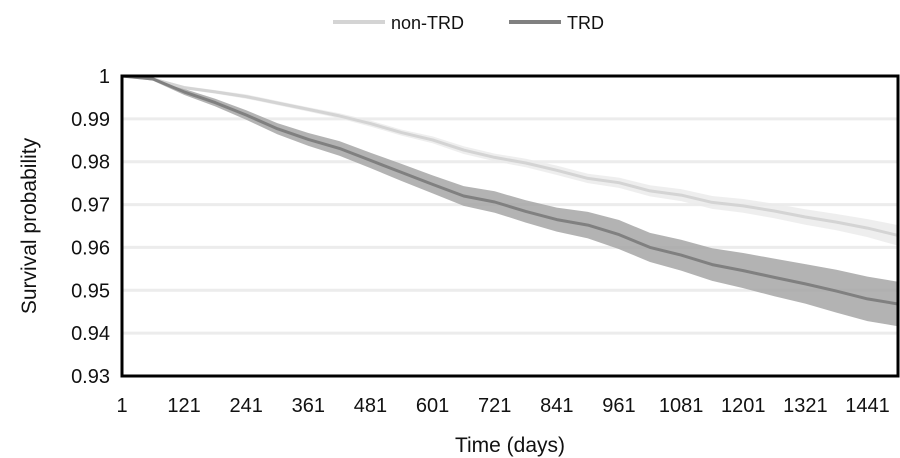 This screenshot has height=458, width=900. I want to click on y-axis-title: Survival probability, so click(29, 225).